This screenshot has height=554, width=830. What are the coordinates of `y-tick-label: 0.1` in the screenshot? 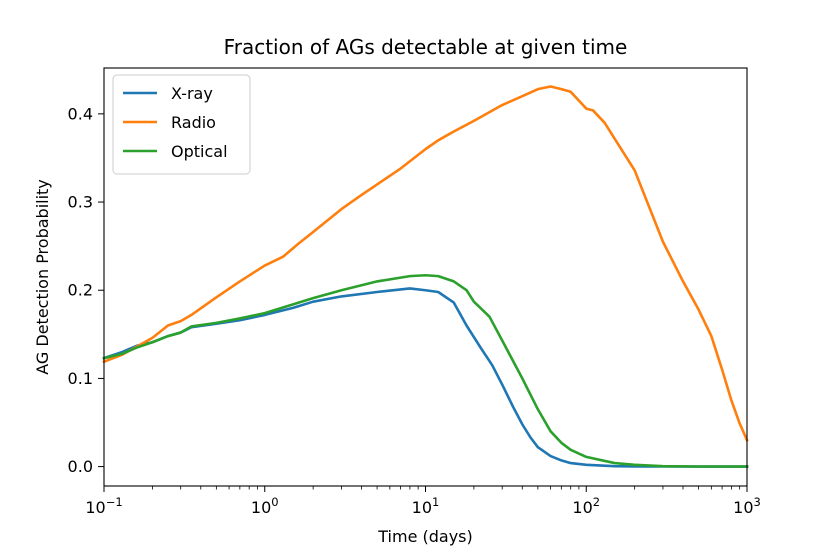 It's located at (80, 378).